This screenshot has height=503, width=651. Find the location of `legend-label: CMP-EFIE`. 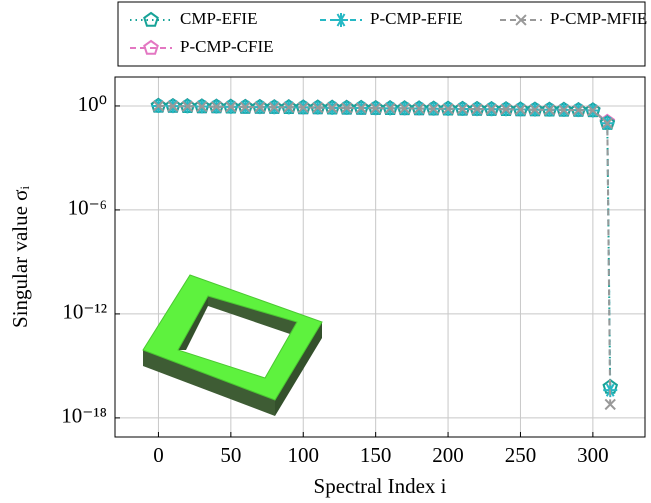

legend-label: CMP-EFIE is located at coordinates (218, 18).